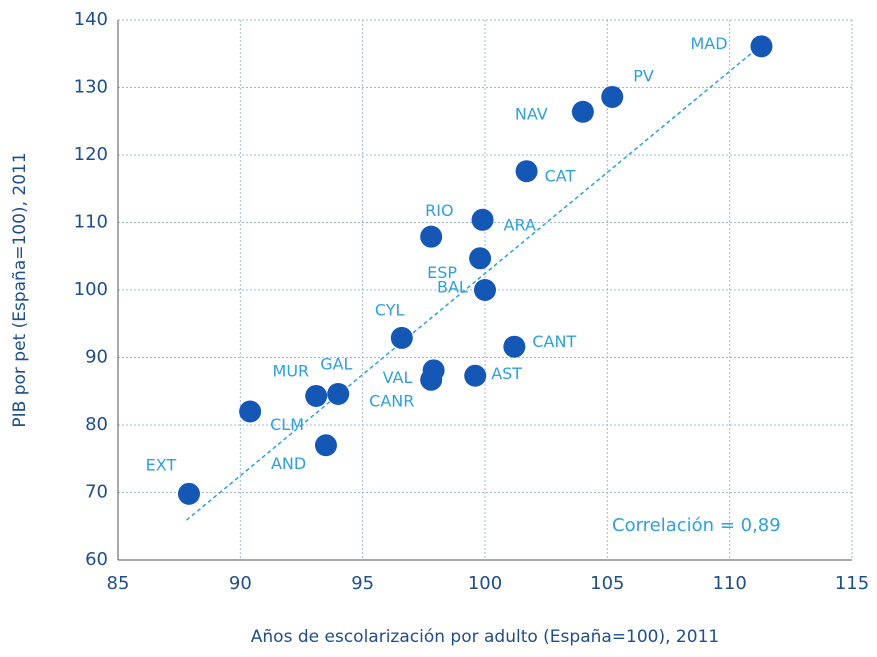 This screenshot has width=877, height=657. Describe the element at coordinates (708, 43) in the screenshot. I see `point-label: MAD` at that location.